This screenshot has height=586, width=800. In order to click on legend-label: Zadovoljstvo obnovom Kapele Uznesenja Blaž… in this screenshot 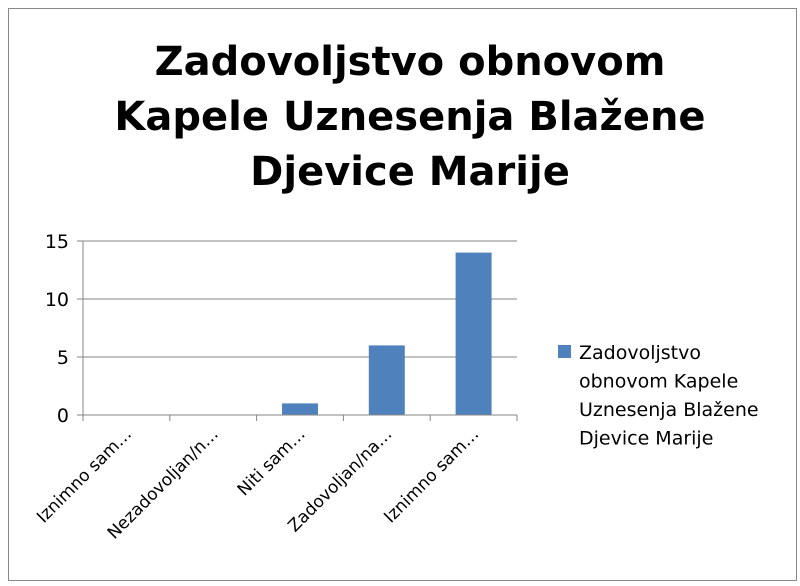, I will do `click(669, 396)`.